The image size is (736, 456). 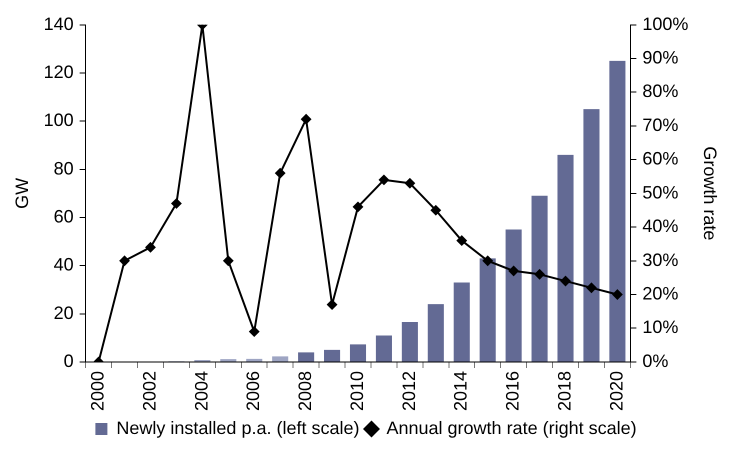 What do you see at coordinates (660, 158) in the screenshot?
I see `y2-tick-label: 60%` at bounding box center [660, 158].